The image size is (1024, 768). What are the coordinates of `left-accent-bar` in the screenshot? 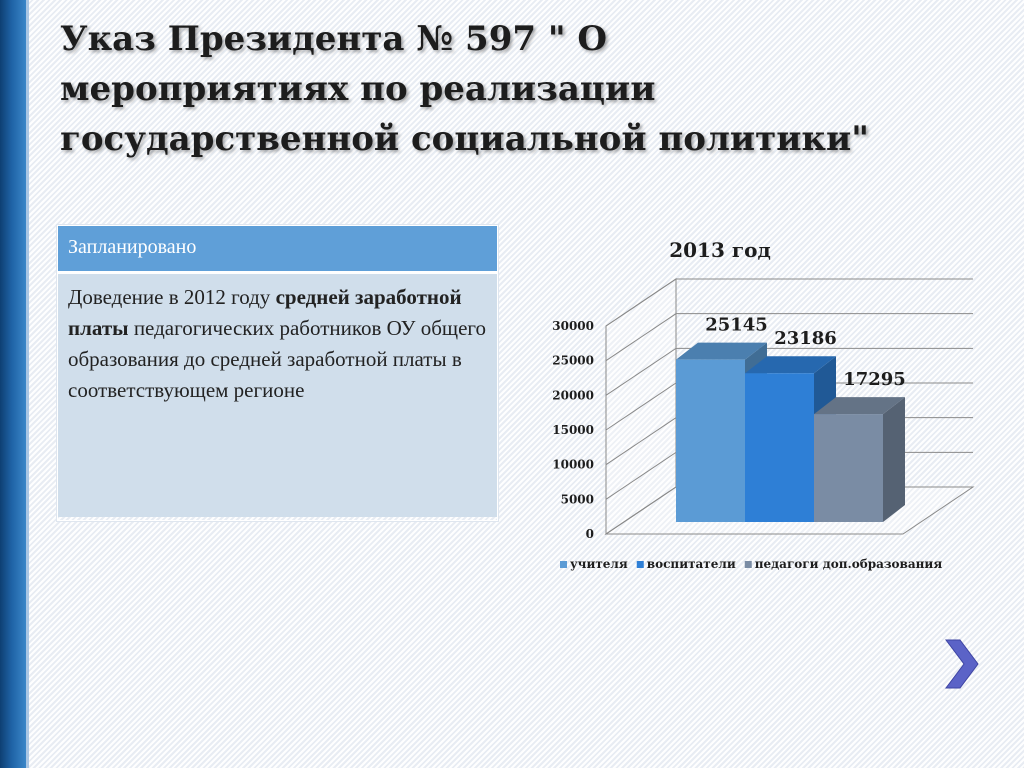 It's located at (13, 384).